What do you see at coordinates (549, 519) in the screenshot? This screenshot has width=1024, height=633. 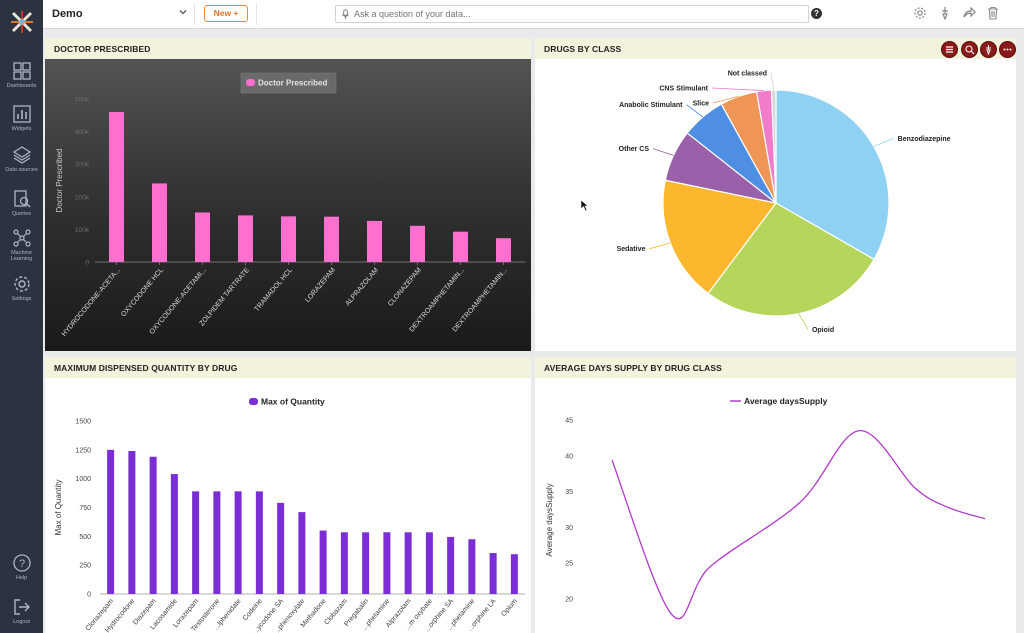 I see `y-axis-label: Average daysSupply` at bounding box center [549, 519].